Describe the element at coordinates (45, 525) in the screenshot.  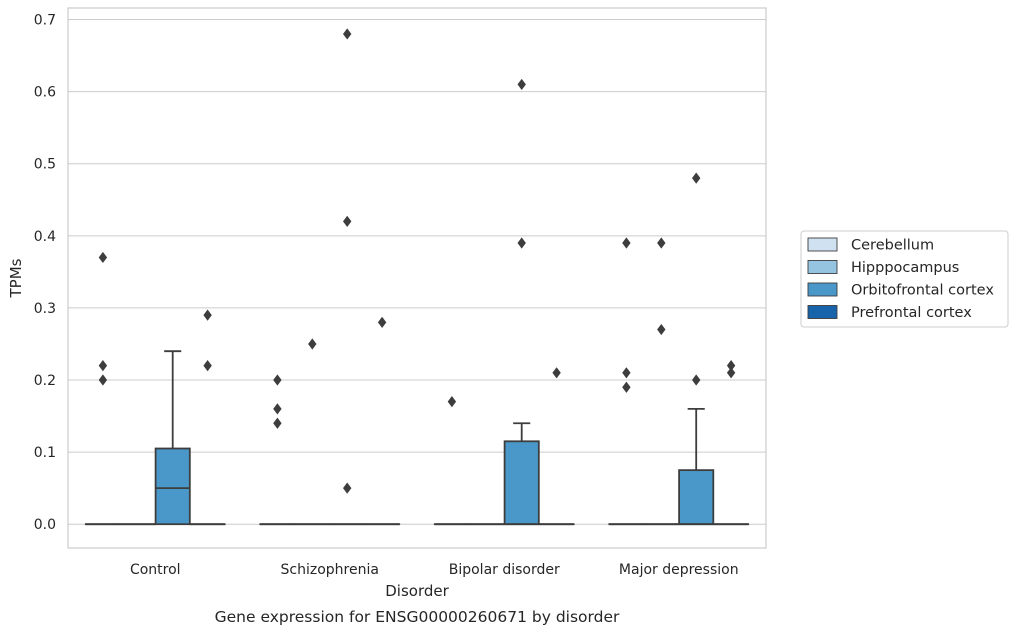
I see `y-tick-label: 0.0` at that location.